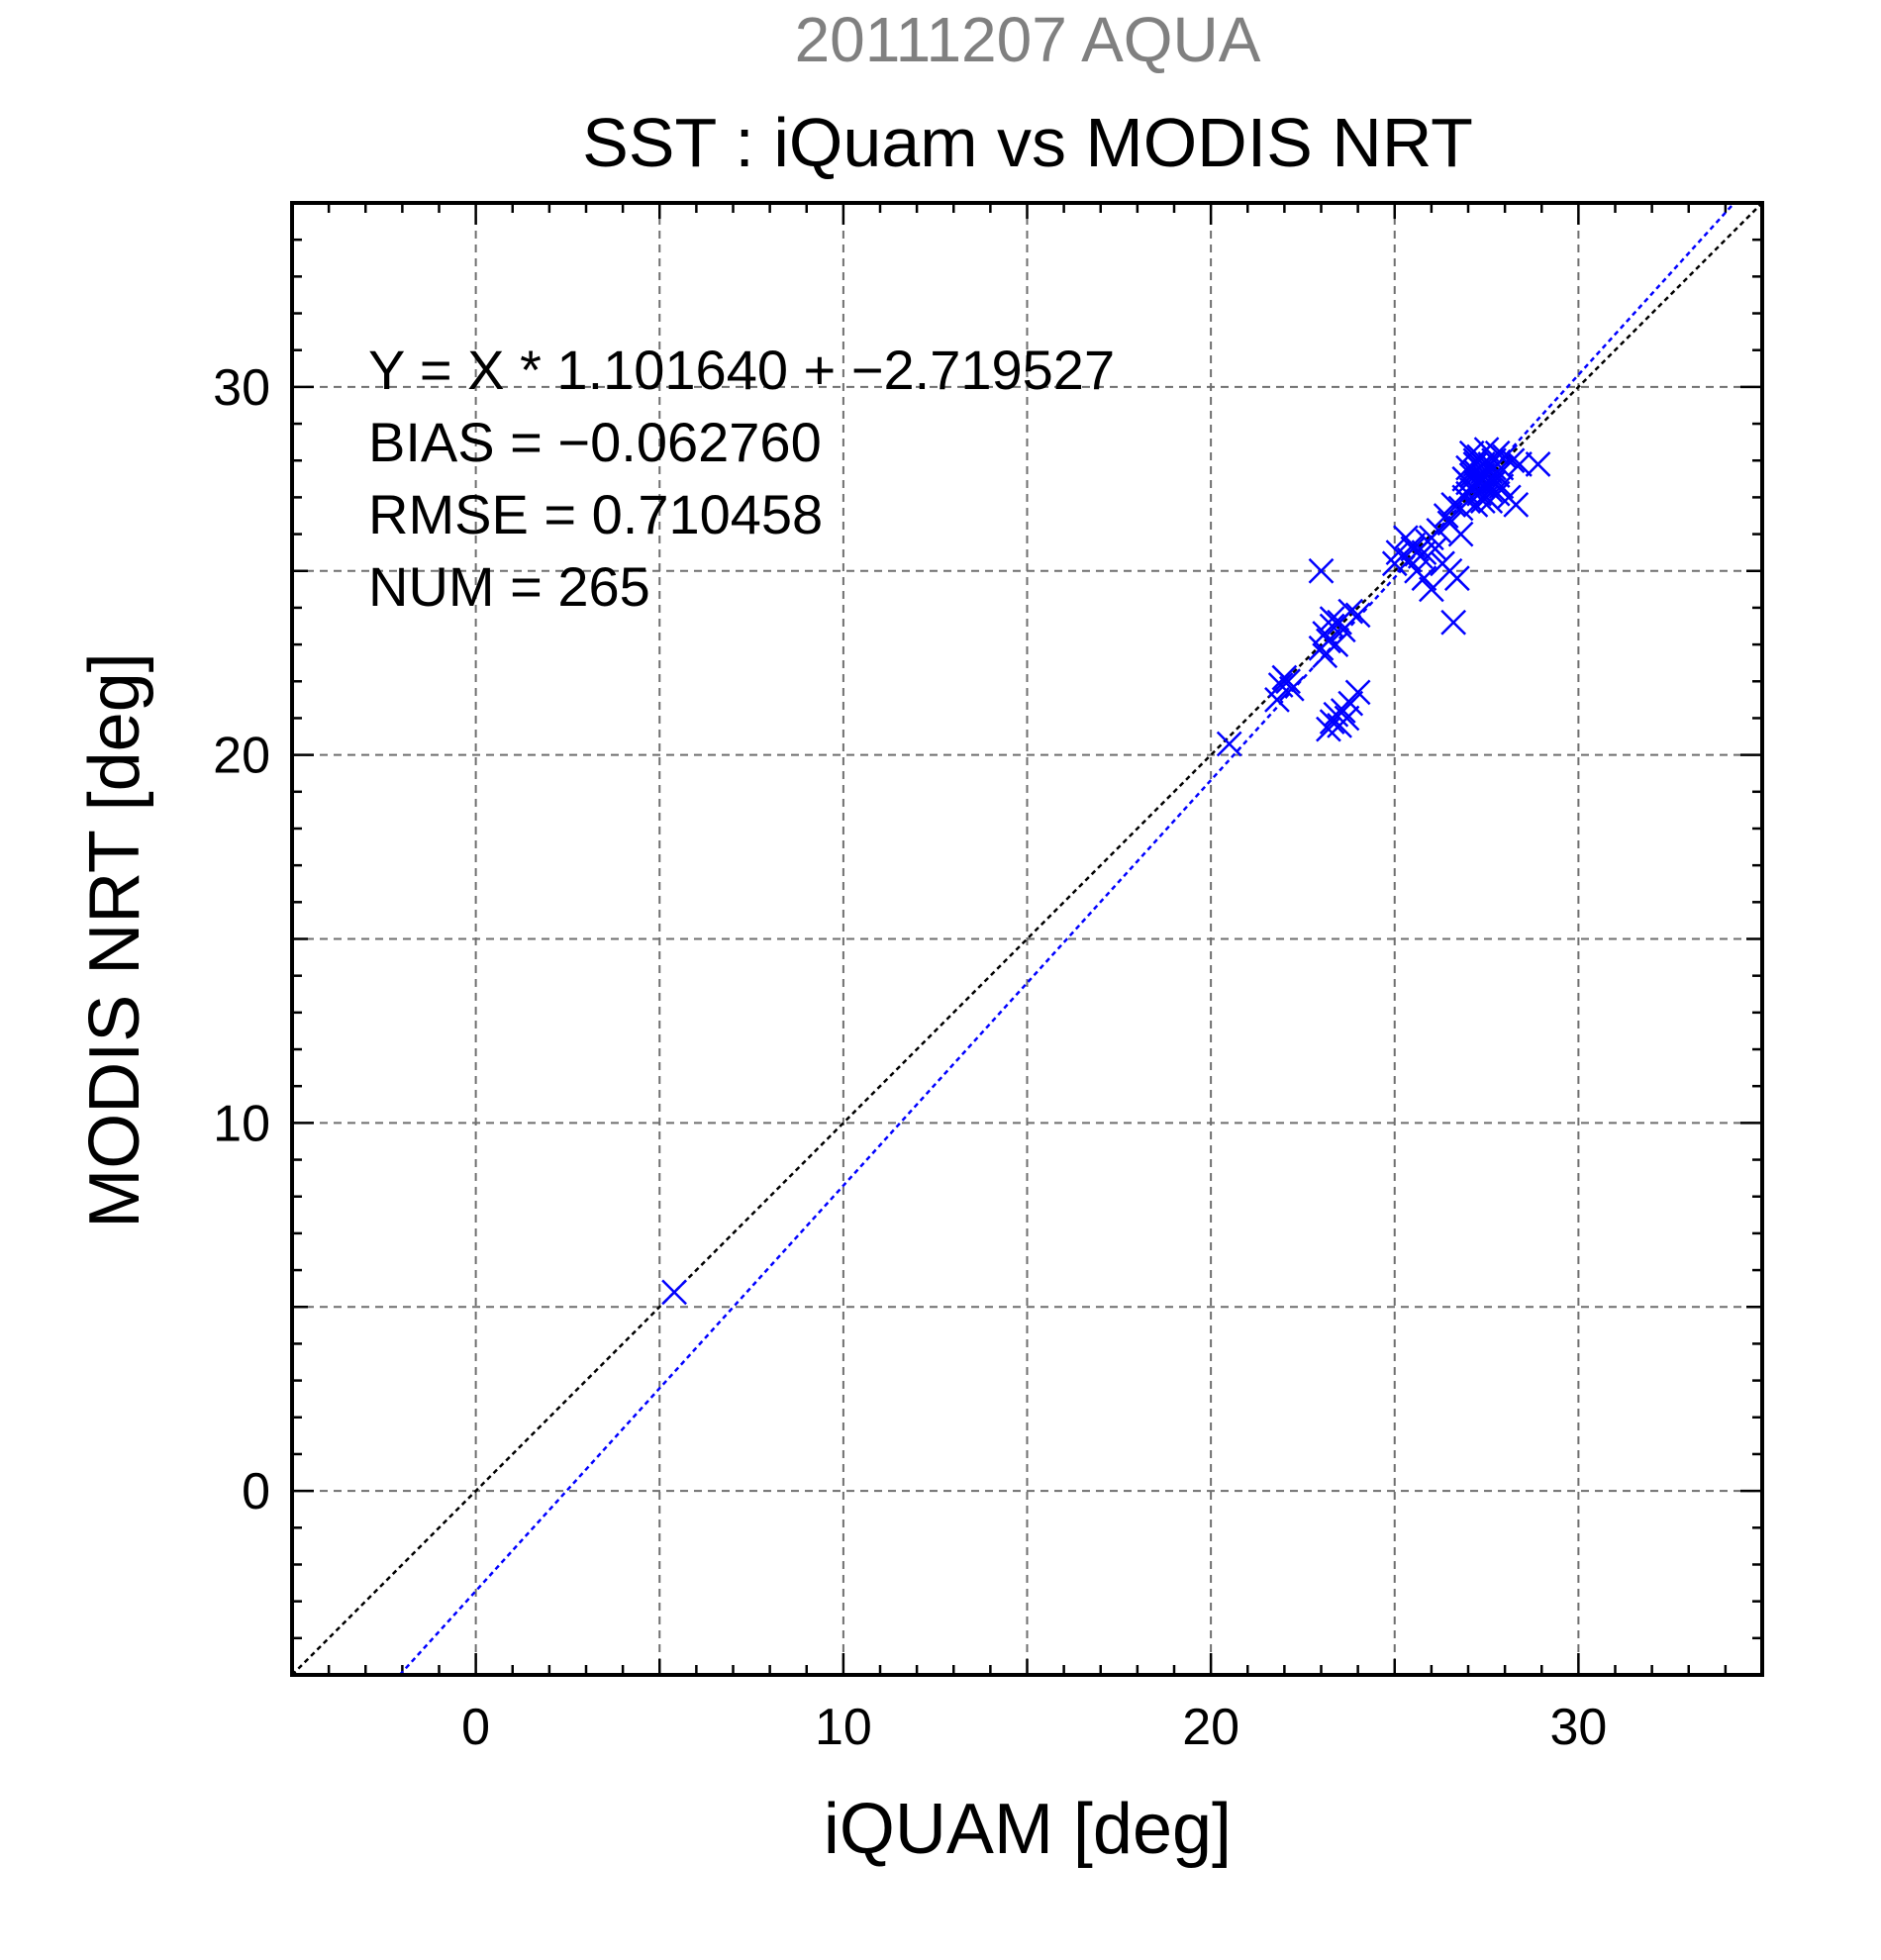  Describe the element at coordinates (1034, 1727) in the screenshot. I see `x-tick-labels: 0 10 20 30` at that location.